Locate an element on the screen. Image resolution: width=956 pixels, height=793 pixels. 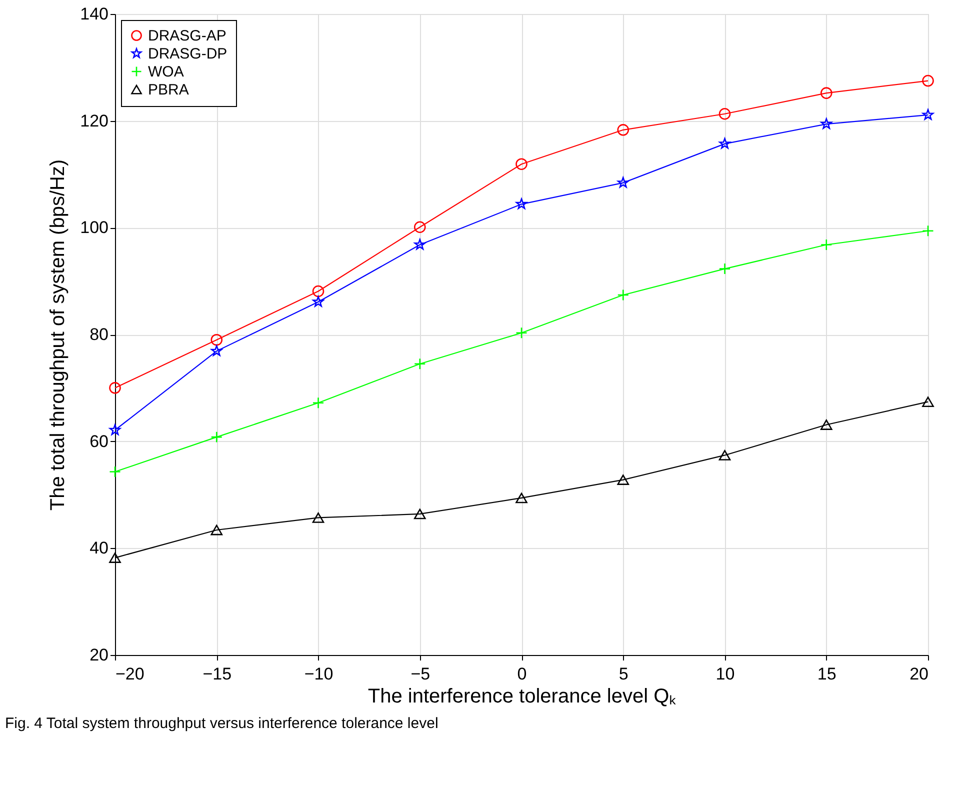
y-axis-title: The total throughput of system (bps/Hz) is located at coordinates (58, 335).